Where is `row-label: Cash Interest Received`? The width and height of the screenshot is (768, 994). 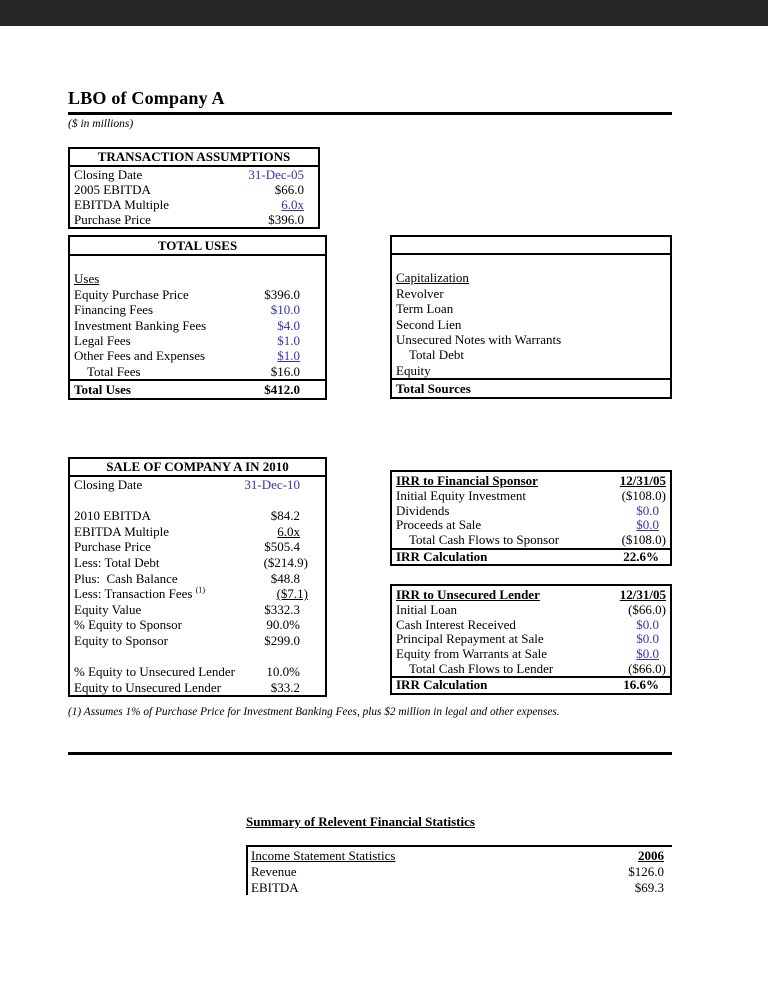
row-label: Cash Interest Received is located at coordinates (456, 624).